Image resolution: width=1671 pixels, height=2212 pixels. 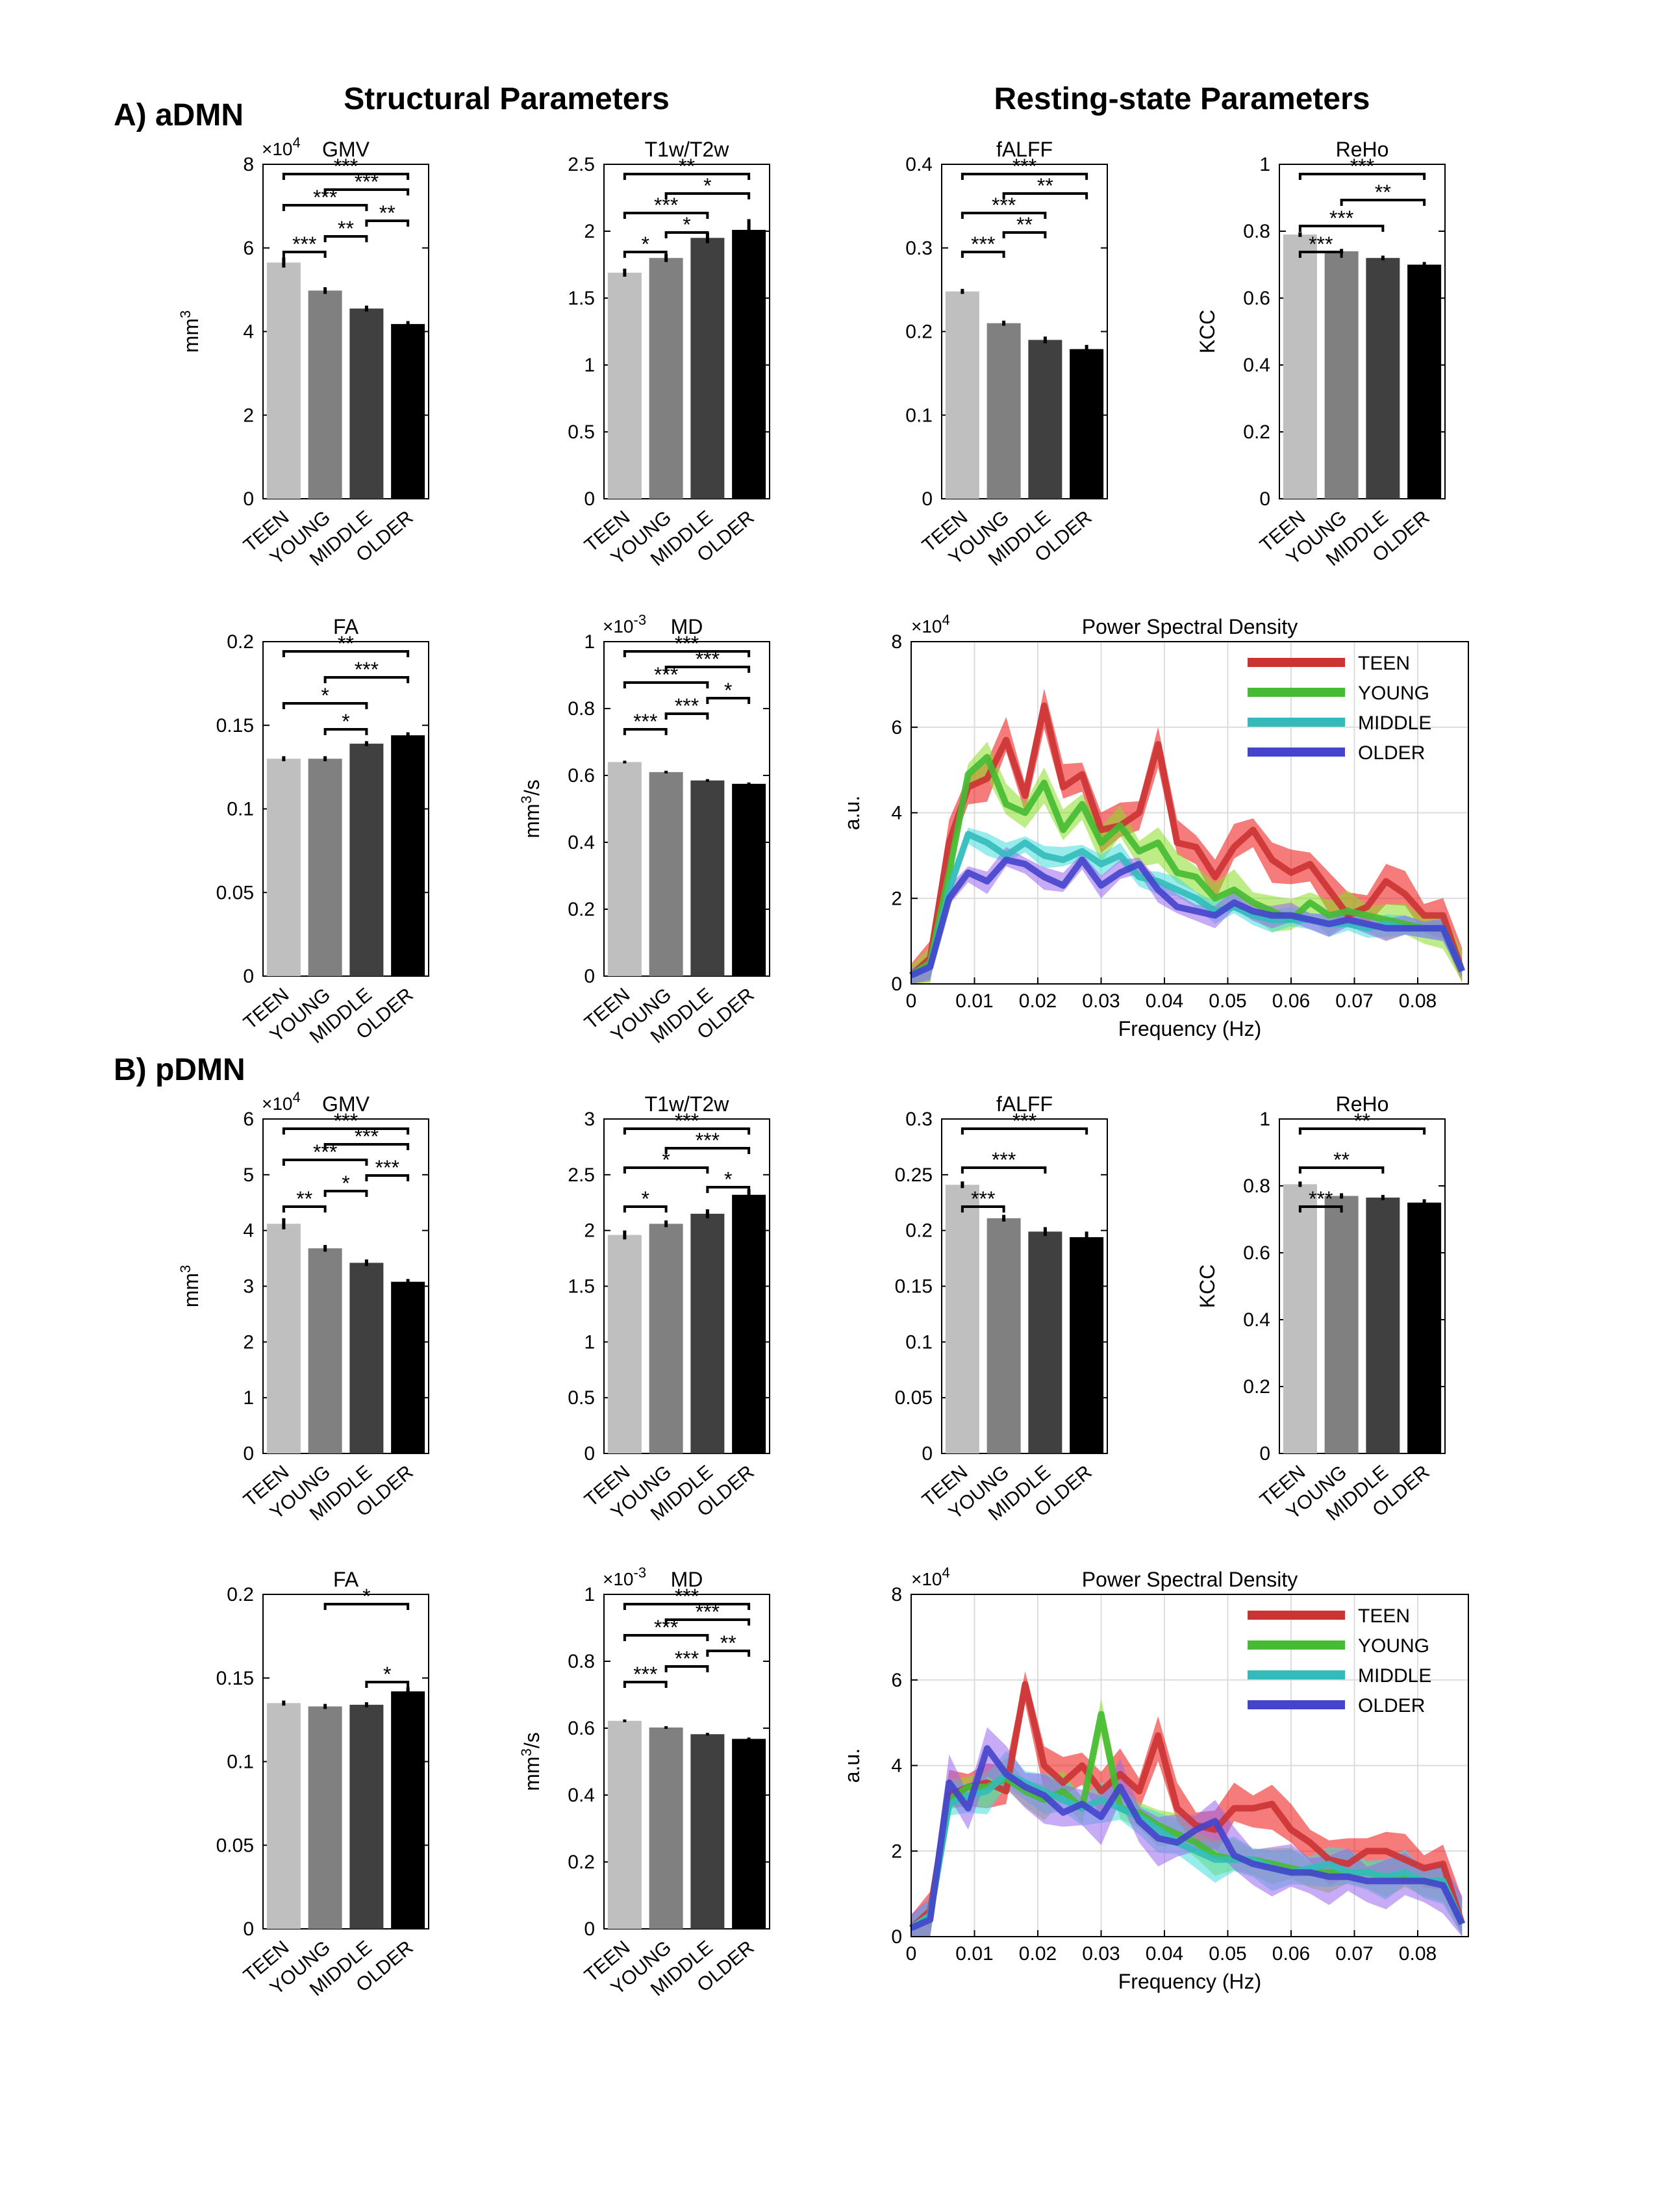 I want to click on x-tick-label: 0.07, so click(x=1354, y=1954).